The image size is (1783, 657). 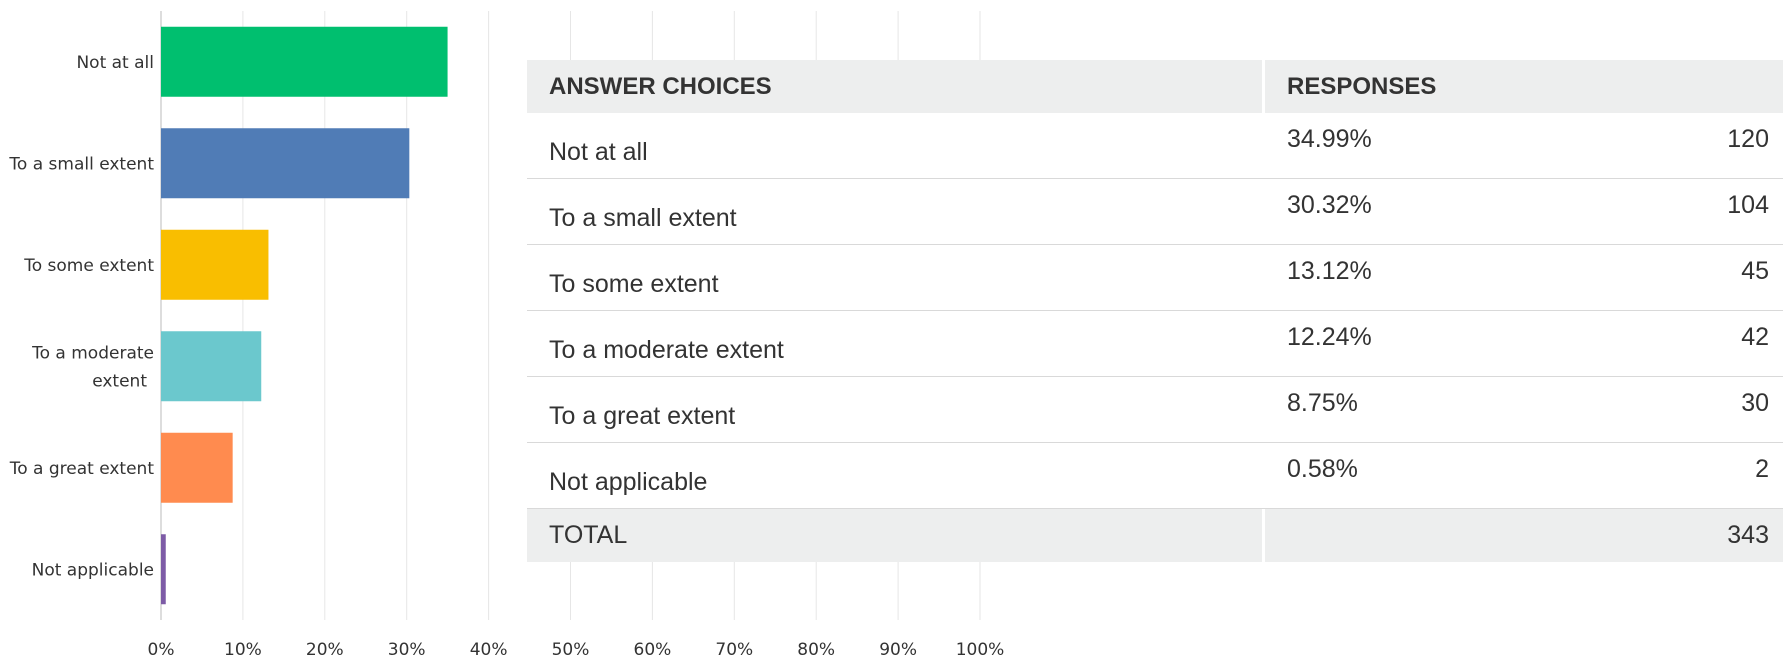 I want to click on y-tick-label: Not applicable, so click(x=93, y=570).